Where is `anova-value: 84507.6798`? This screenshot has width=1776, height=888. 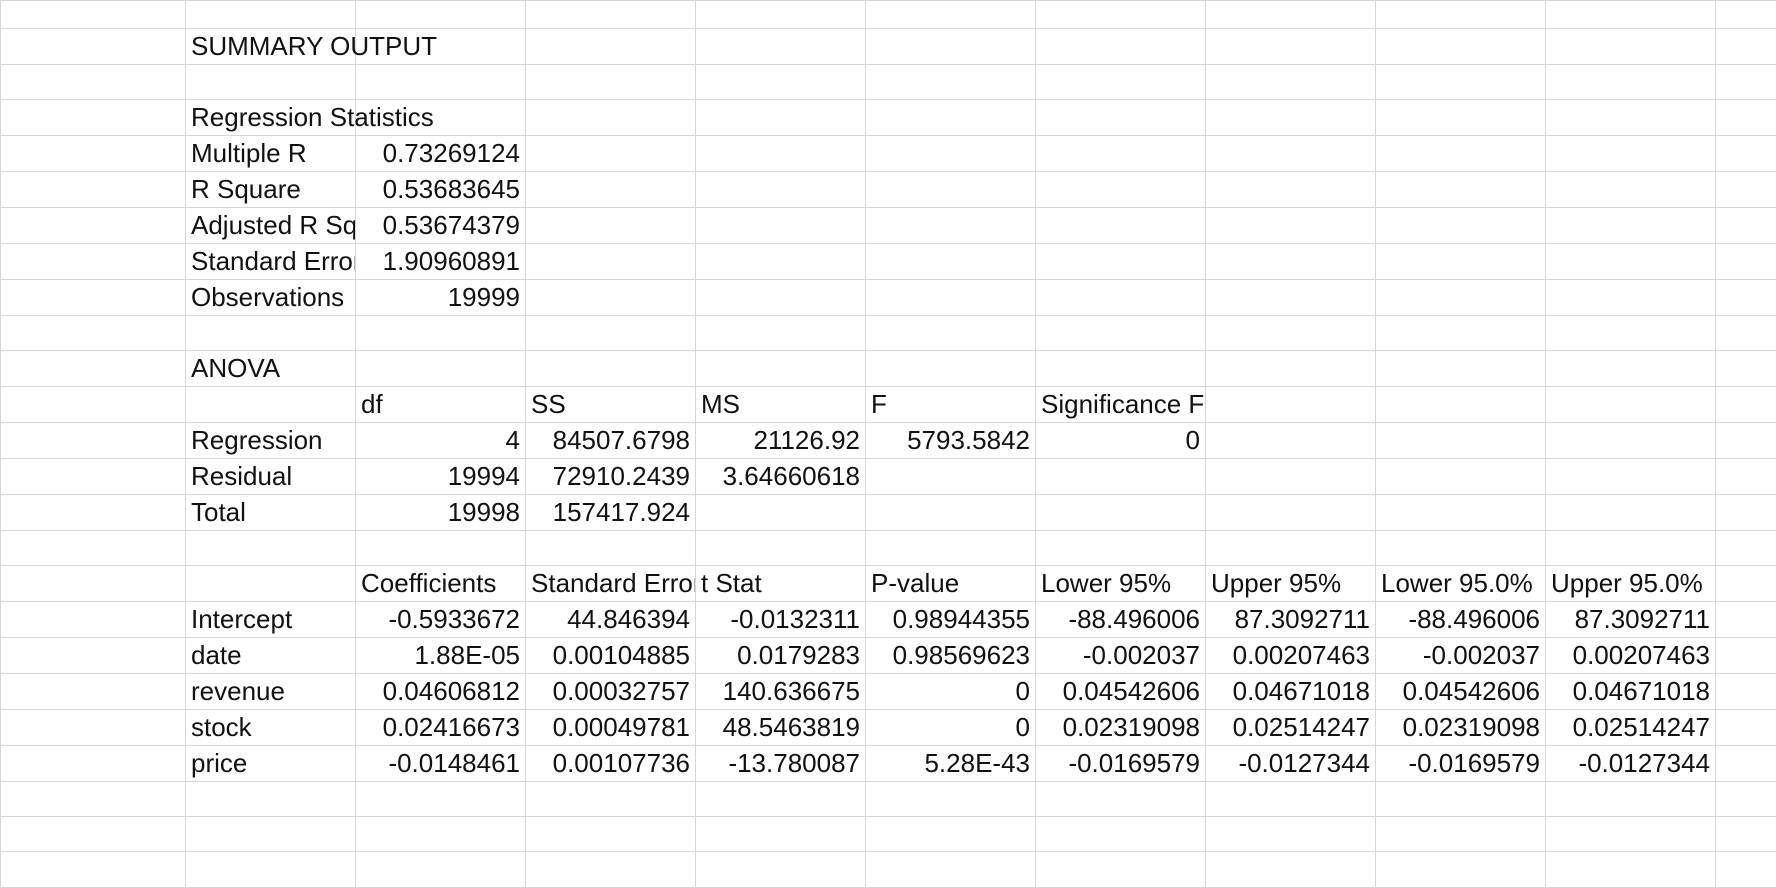 anova-value: 84507.6798 is located at coordinates (611, 441).